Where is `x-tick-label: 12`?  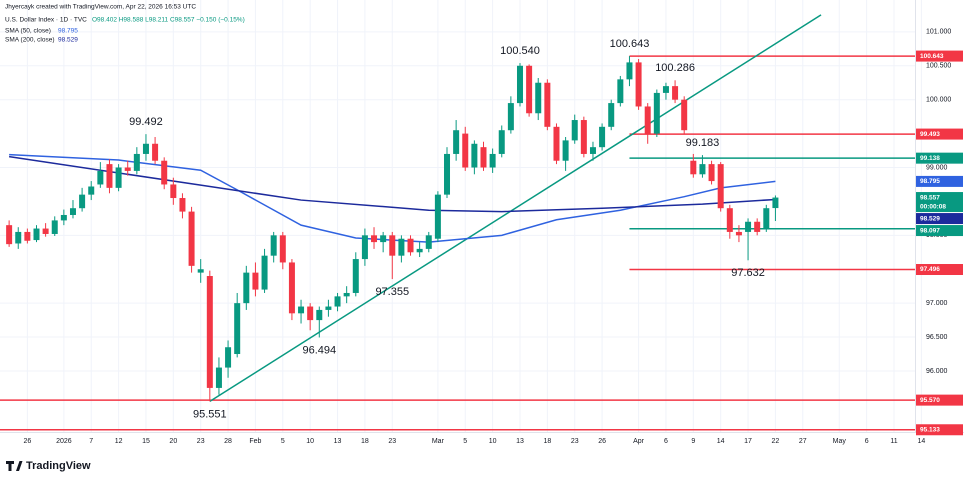 x-tick-label: 12 is located at coordinates (119, 441).